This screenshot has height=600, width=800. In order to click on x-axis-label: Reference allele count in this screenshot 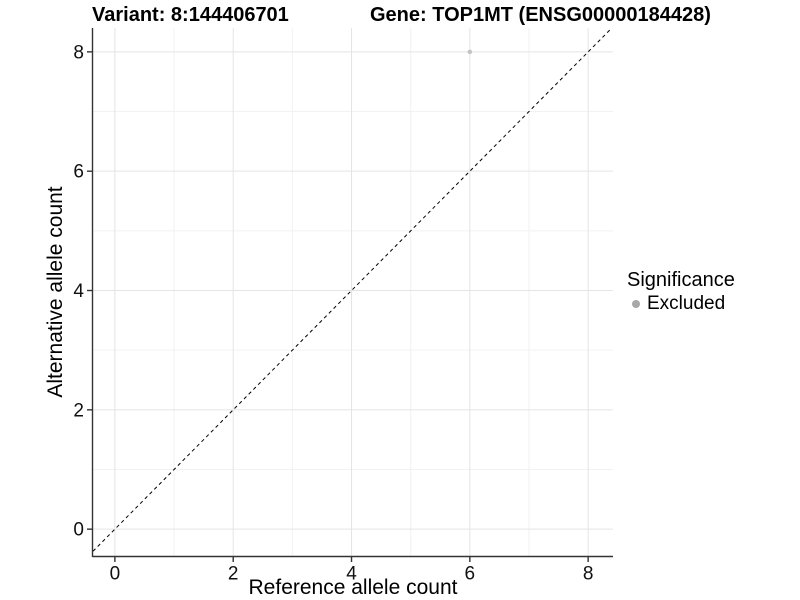, I will do `click(353, 587)`.